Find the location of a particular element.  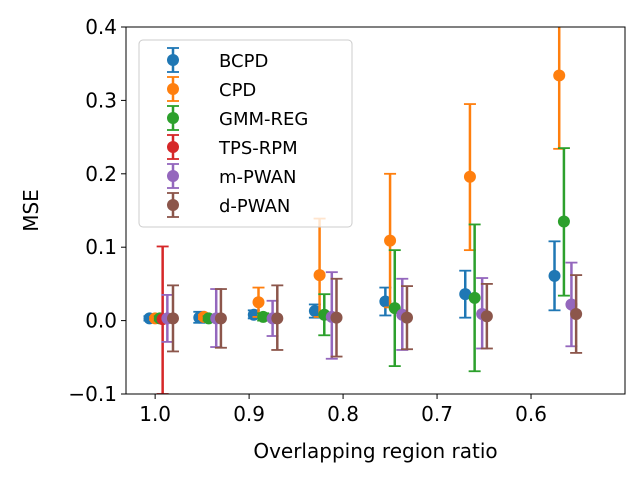

x-tick-label: 0.8 is located at coordinates (343, 414).